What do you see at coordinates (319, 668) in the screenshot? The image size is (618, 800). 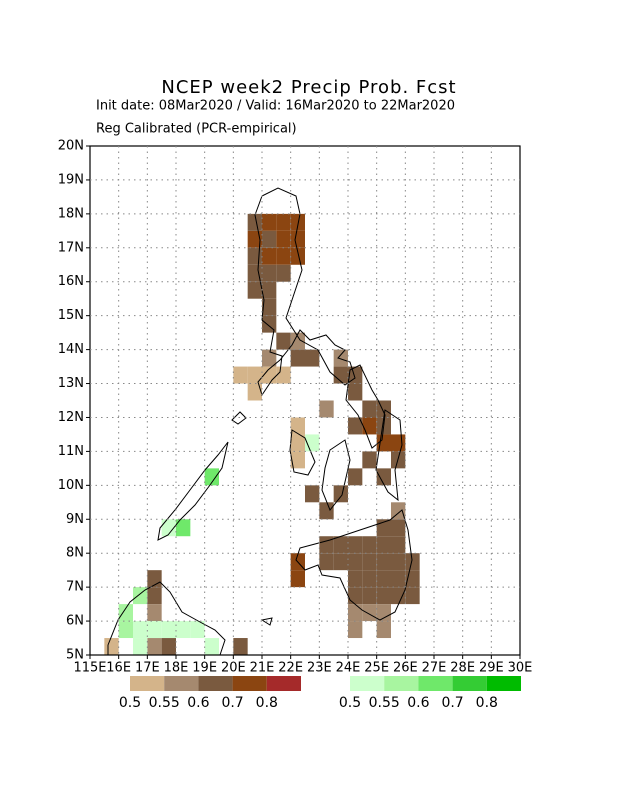 I see `x-tick-label: 23E` at bounding box center [319, 668].